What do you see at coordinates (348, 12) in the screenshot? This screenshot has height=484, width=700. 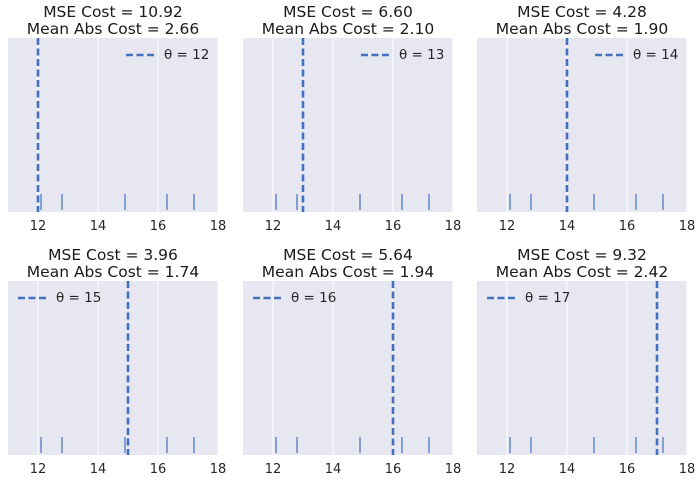 I see `subplot-title: MSE Cost = 6.60` at bounding box center [348, 12].